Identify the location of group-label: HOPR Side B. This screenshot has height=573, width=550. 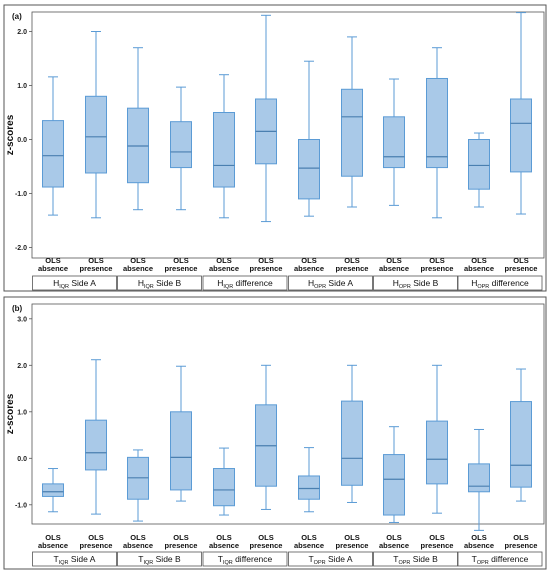
(416, 284).